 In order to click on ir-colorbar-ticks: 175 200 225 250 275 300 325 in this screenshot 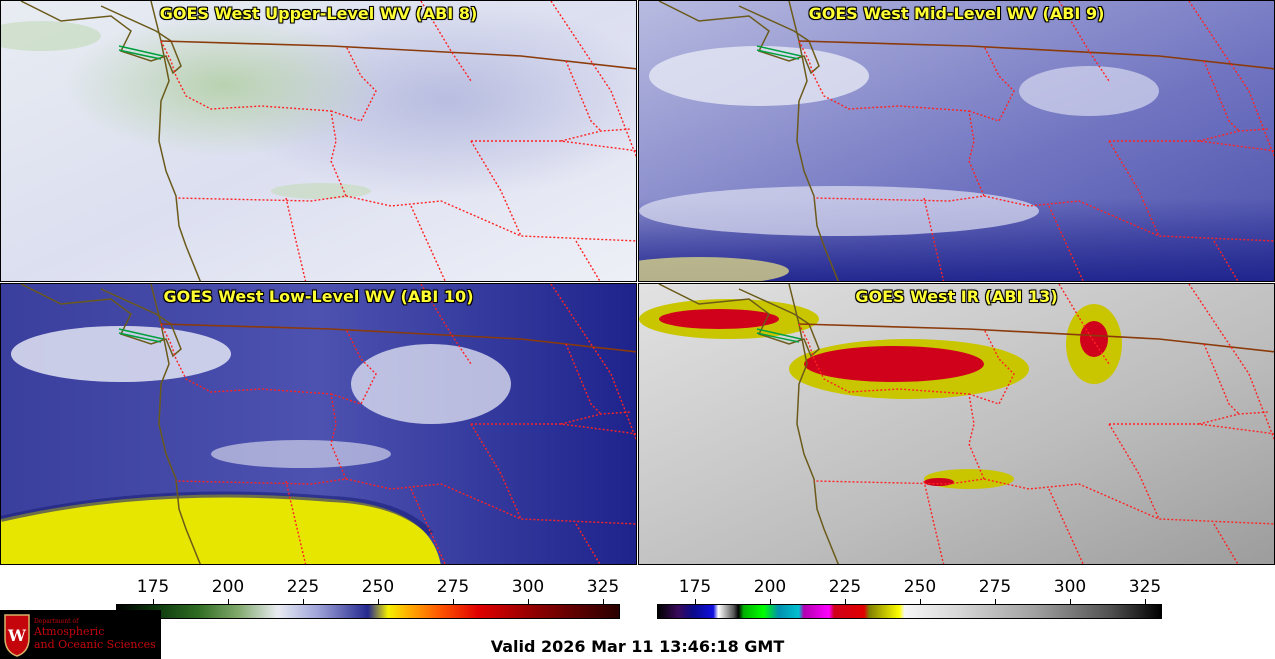, I will do `click(909, 588)`.